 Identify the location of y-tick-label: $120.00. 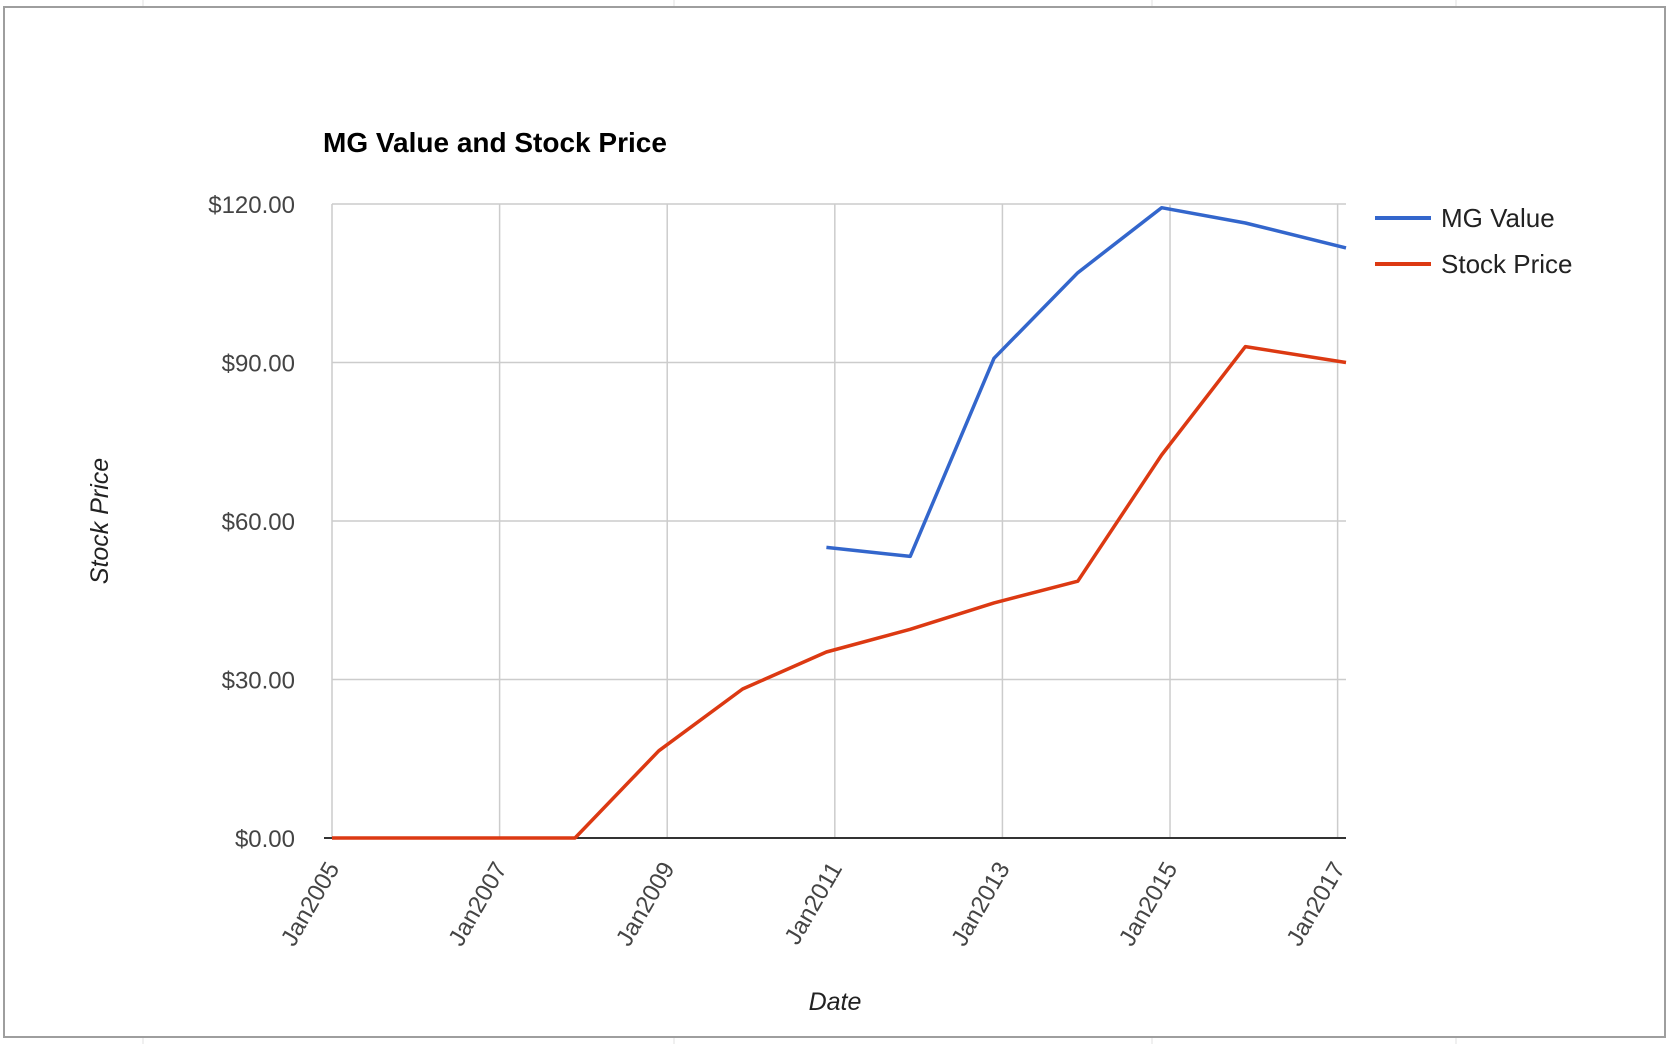
(251, 205).